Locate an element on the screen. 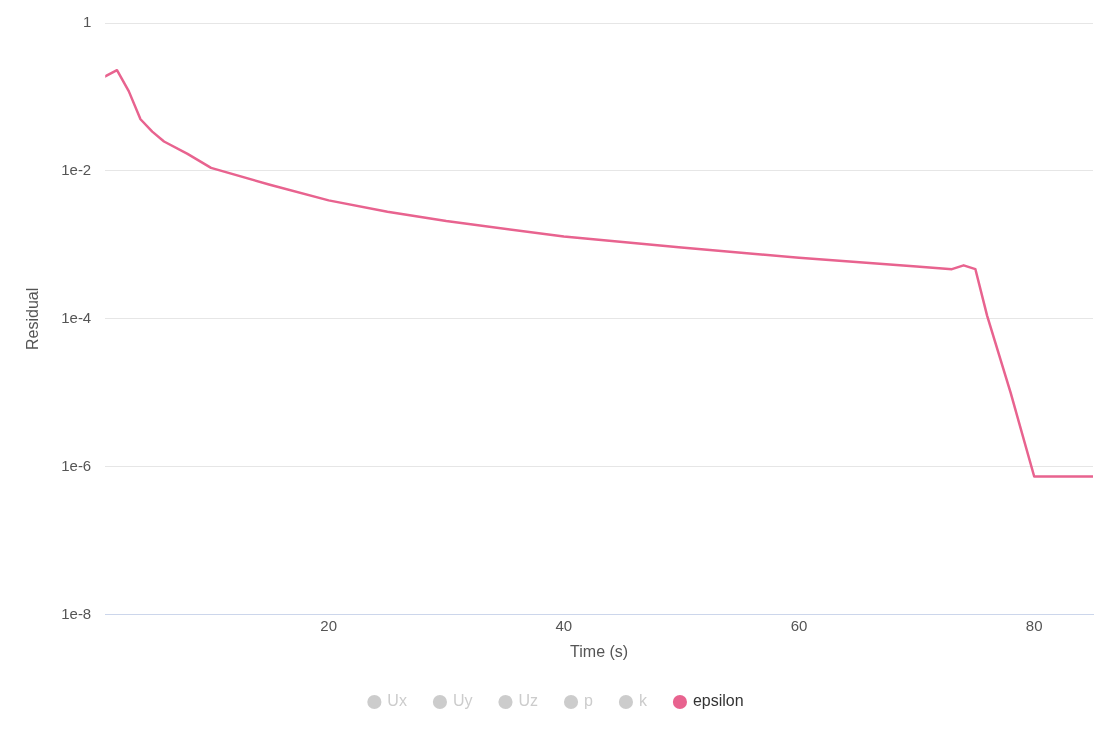  x-tick-label: 20 is located at coordinates (328, 625).